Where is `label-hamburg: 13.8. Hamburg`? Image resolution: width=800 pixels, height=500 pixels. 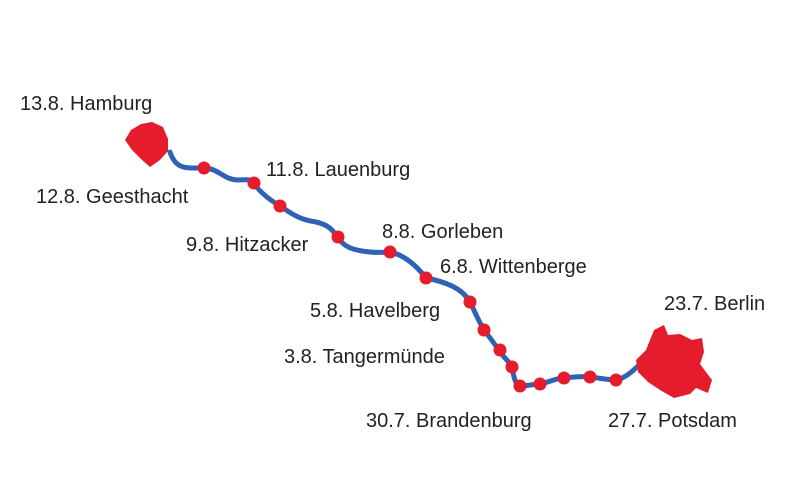 label-hamburg: 13.8. Hamburg is located at coordinates (86, 104).